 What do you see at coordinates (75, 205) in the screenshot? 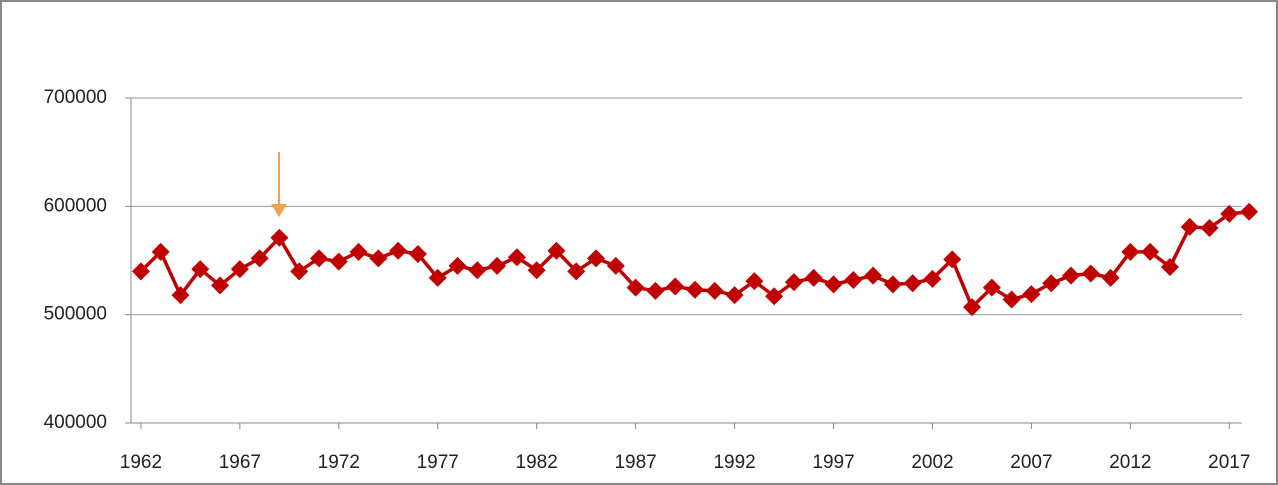
I see `y-tick-label: 600000` at bounding box center [75, 205].